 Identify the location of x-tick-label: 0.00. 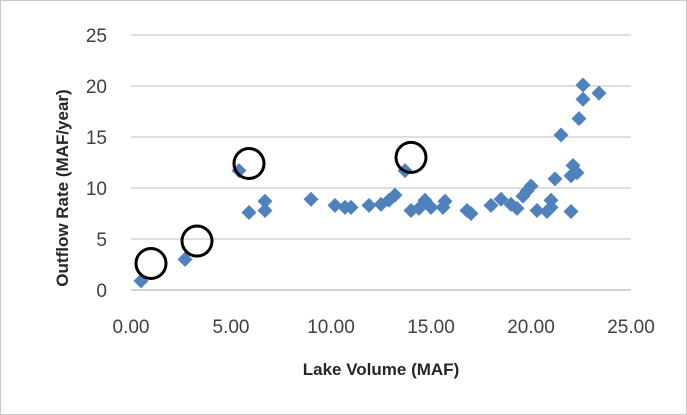
(131, 327).